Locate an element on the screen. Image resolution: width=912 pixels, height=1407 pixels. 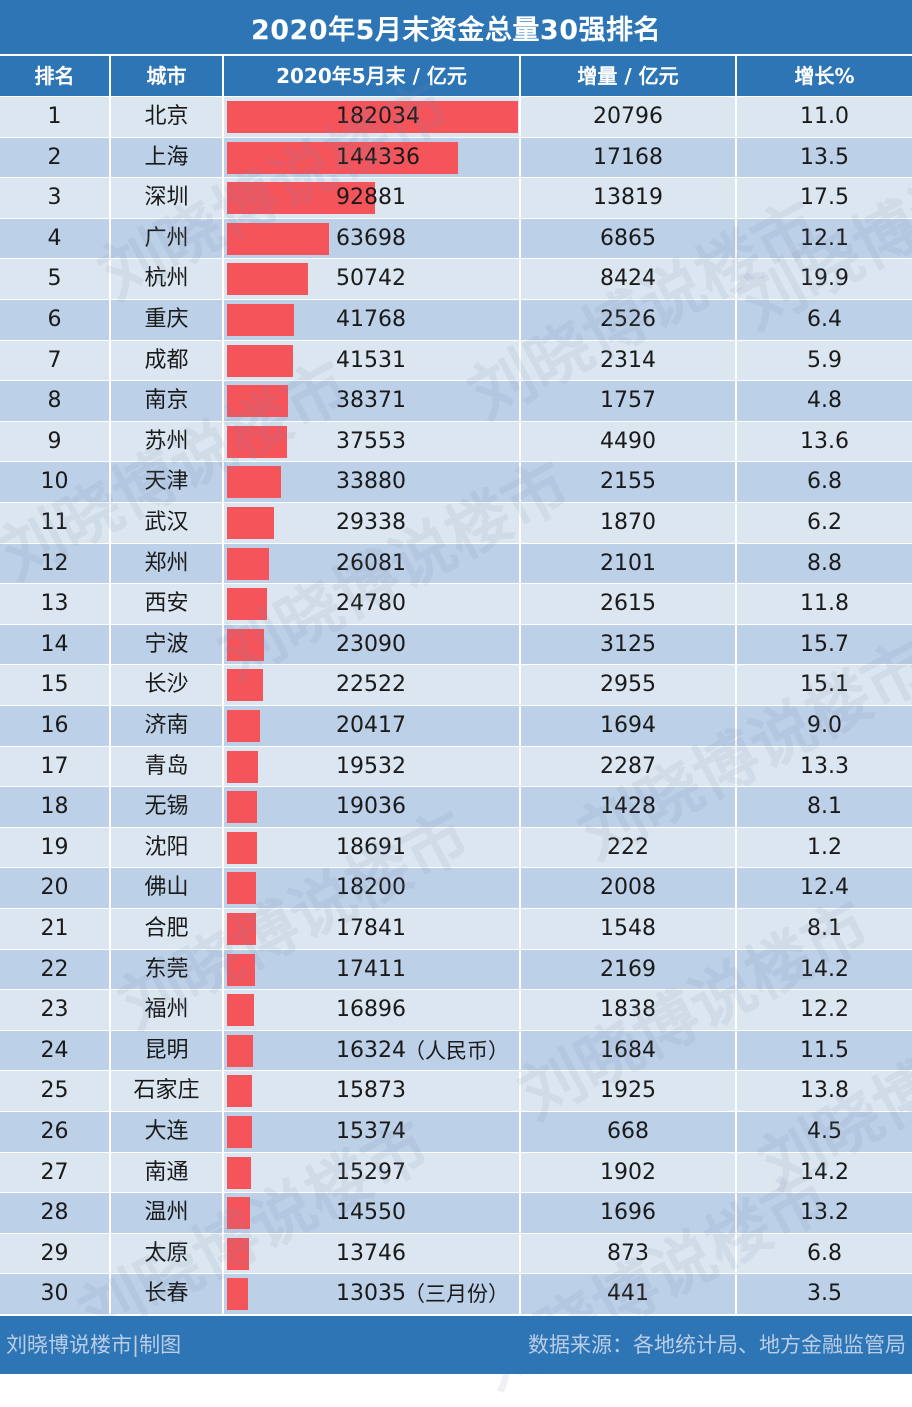
table-row: 29 太原 13746 873 6.8 is located at coordinates (456, 1254).